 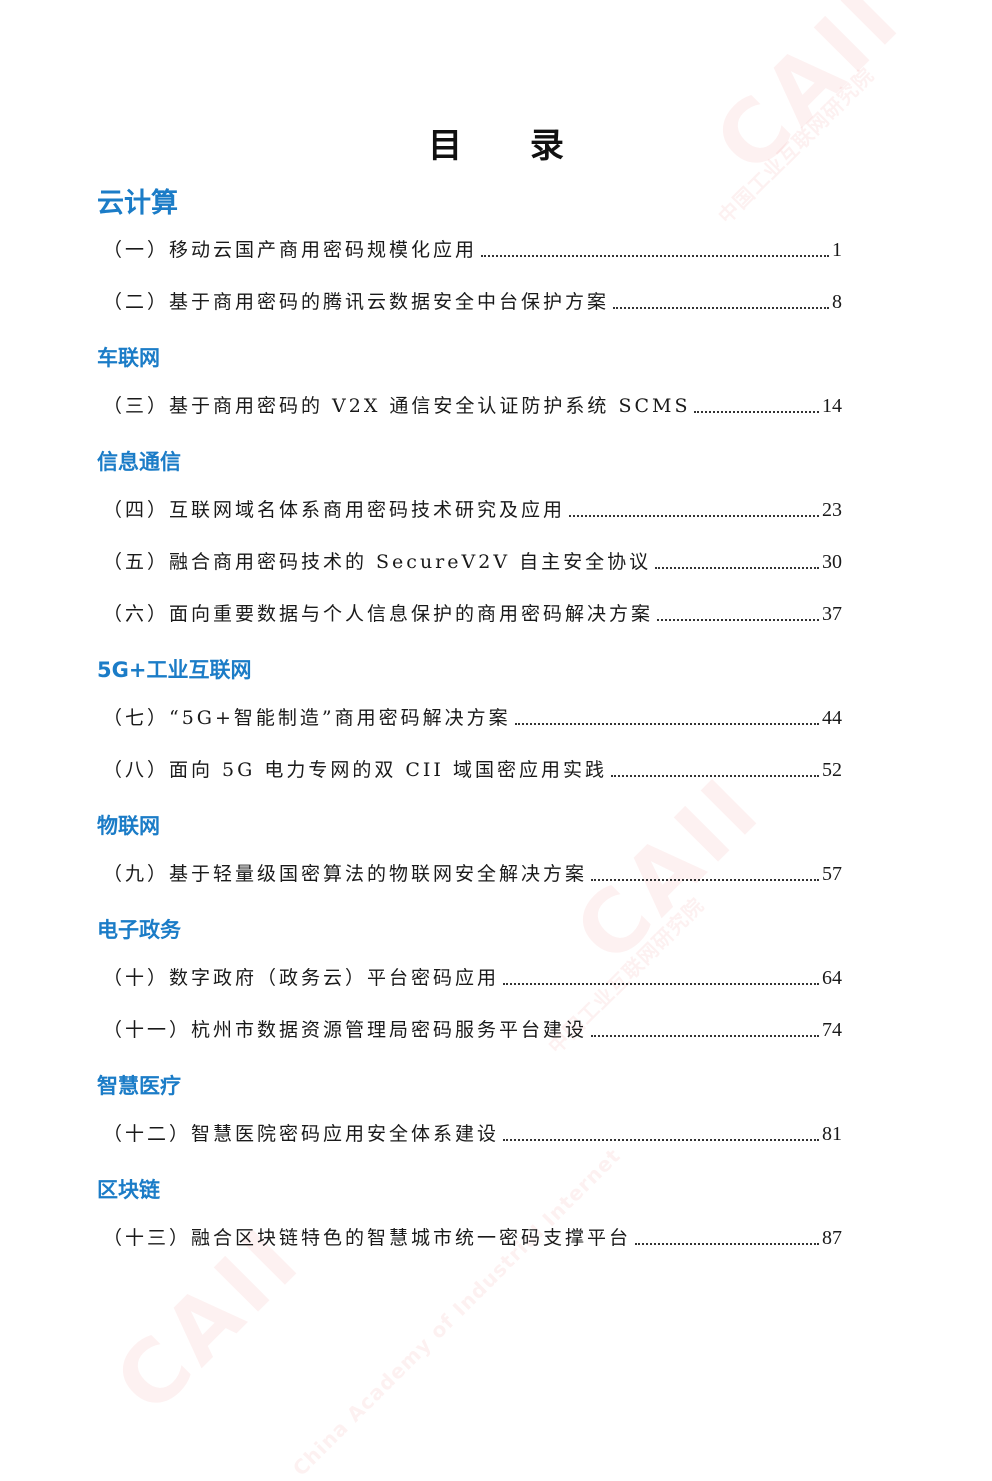 What do you see at coordinates (832, 874) in the screenshot?
I see `toc-entry-page: 57` at bounding box center [832, 874].